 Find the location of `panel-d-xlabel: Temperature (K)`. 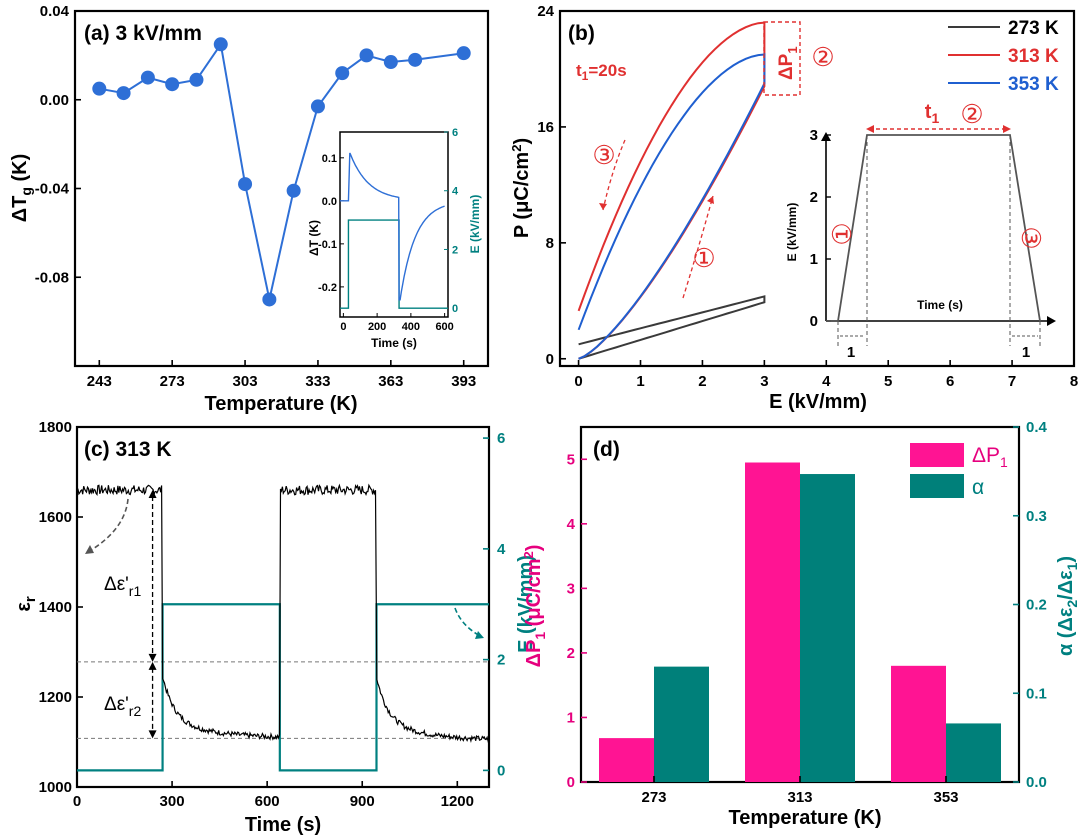

panel-d-xlabel: Temperature (K) is located at coordinates (805, 818).